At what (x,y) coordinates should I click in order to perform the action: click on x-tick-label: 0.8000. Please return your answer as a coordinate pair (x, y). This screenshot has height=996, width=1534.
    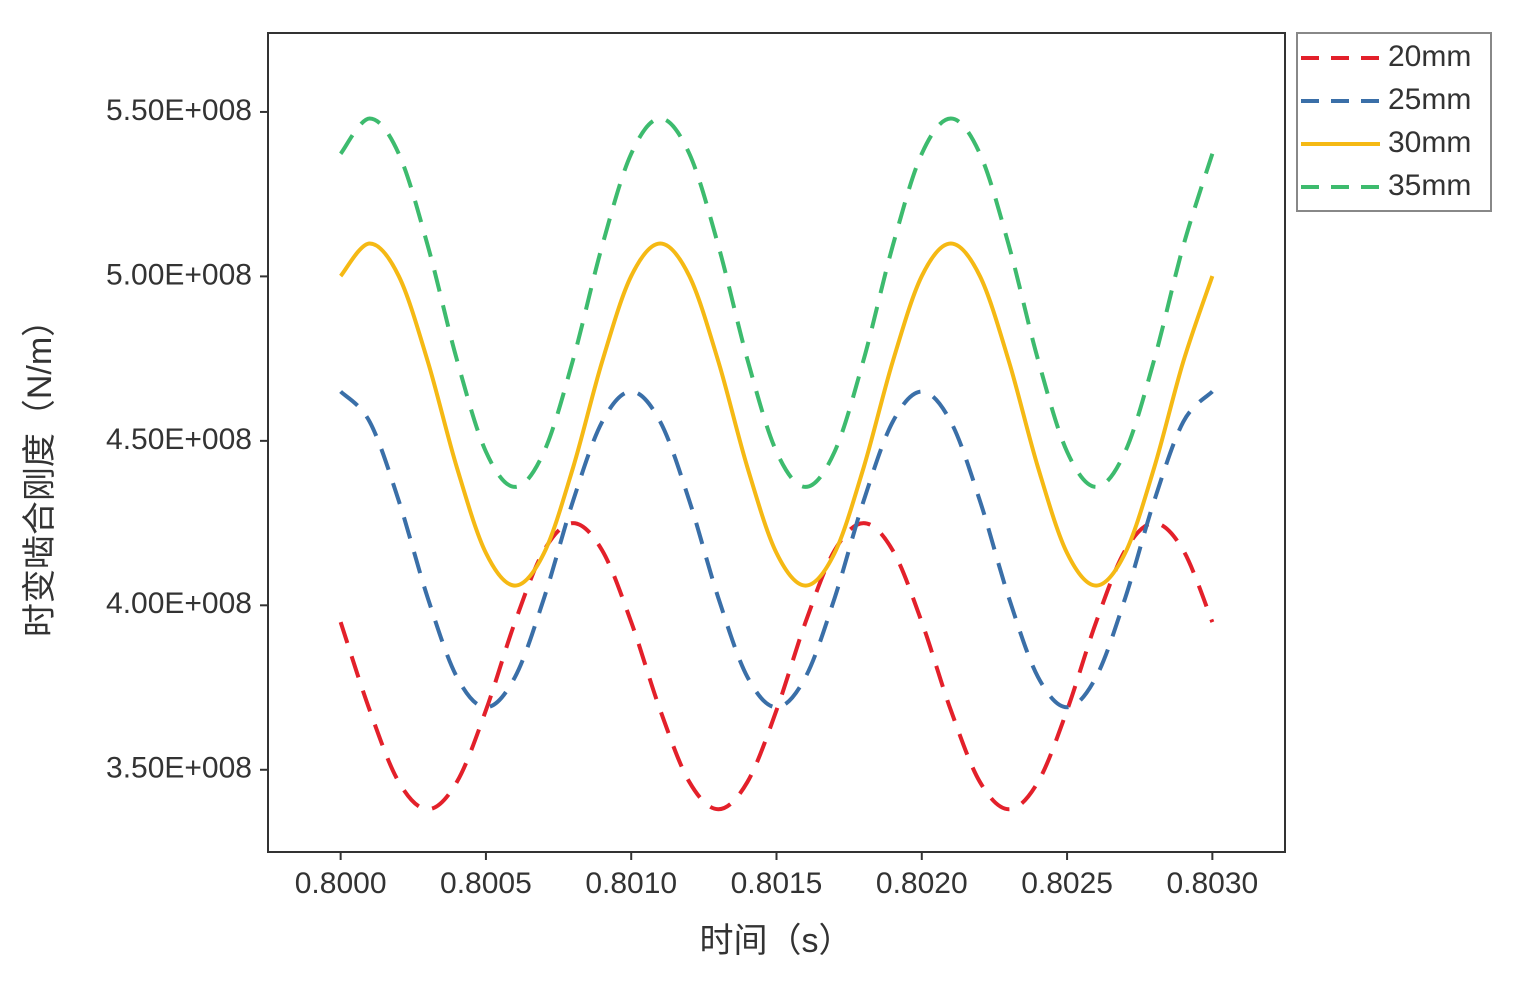
    Looking at the image, I should click on (341, 883).